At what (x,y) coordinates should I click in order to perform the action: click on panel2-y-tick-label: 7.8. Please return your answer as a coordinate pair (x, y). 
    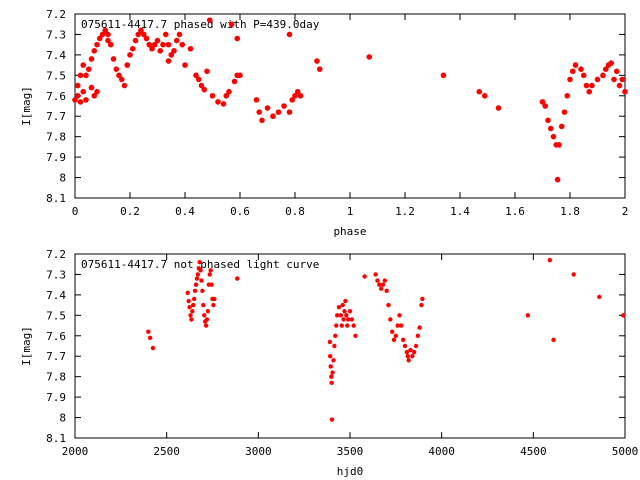
    Looking at the image, I should click on (56, 377).